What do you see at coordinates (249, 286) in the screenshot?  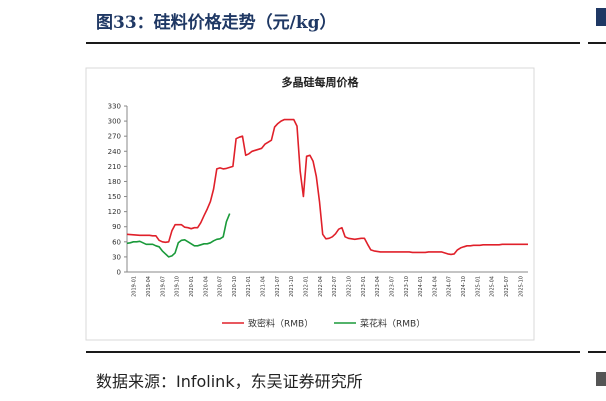 I see `x-tick-label: 2021-01` at bounding box center [249, 286].